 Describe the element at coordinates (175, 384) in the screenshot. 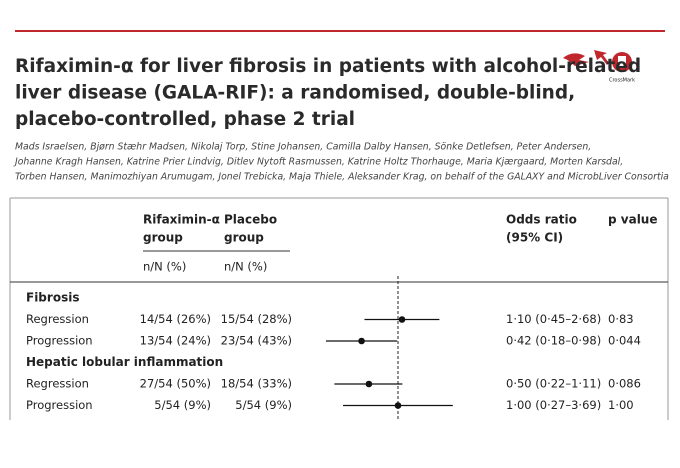

I see `cell: 27/54 (50%)` at that location.